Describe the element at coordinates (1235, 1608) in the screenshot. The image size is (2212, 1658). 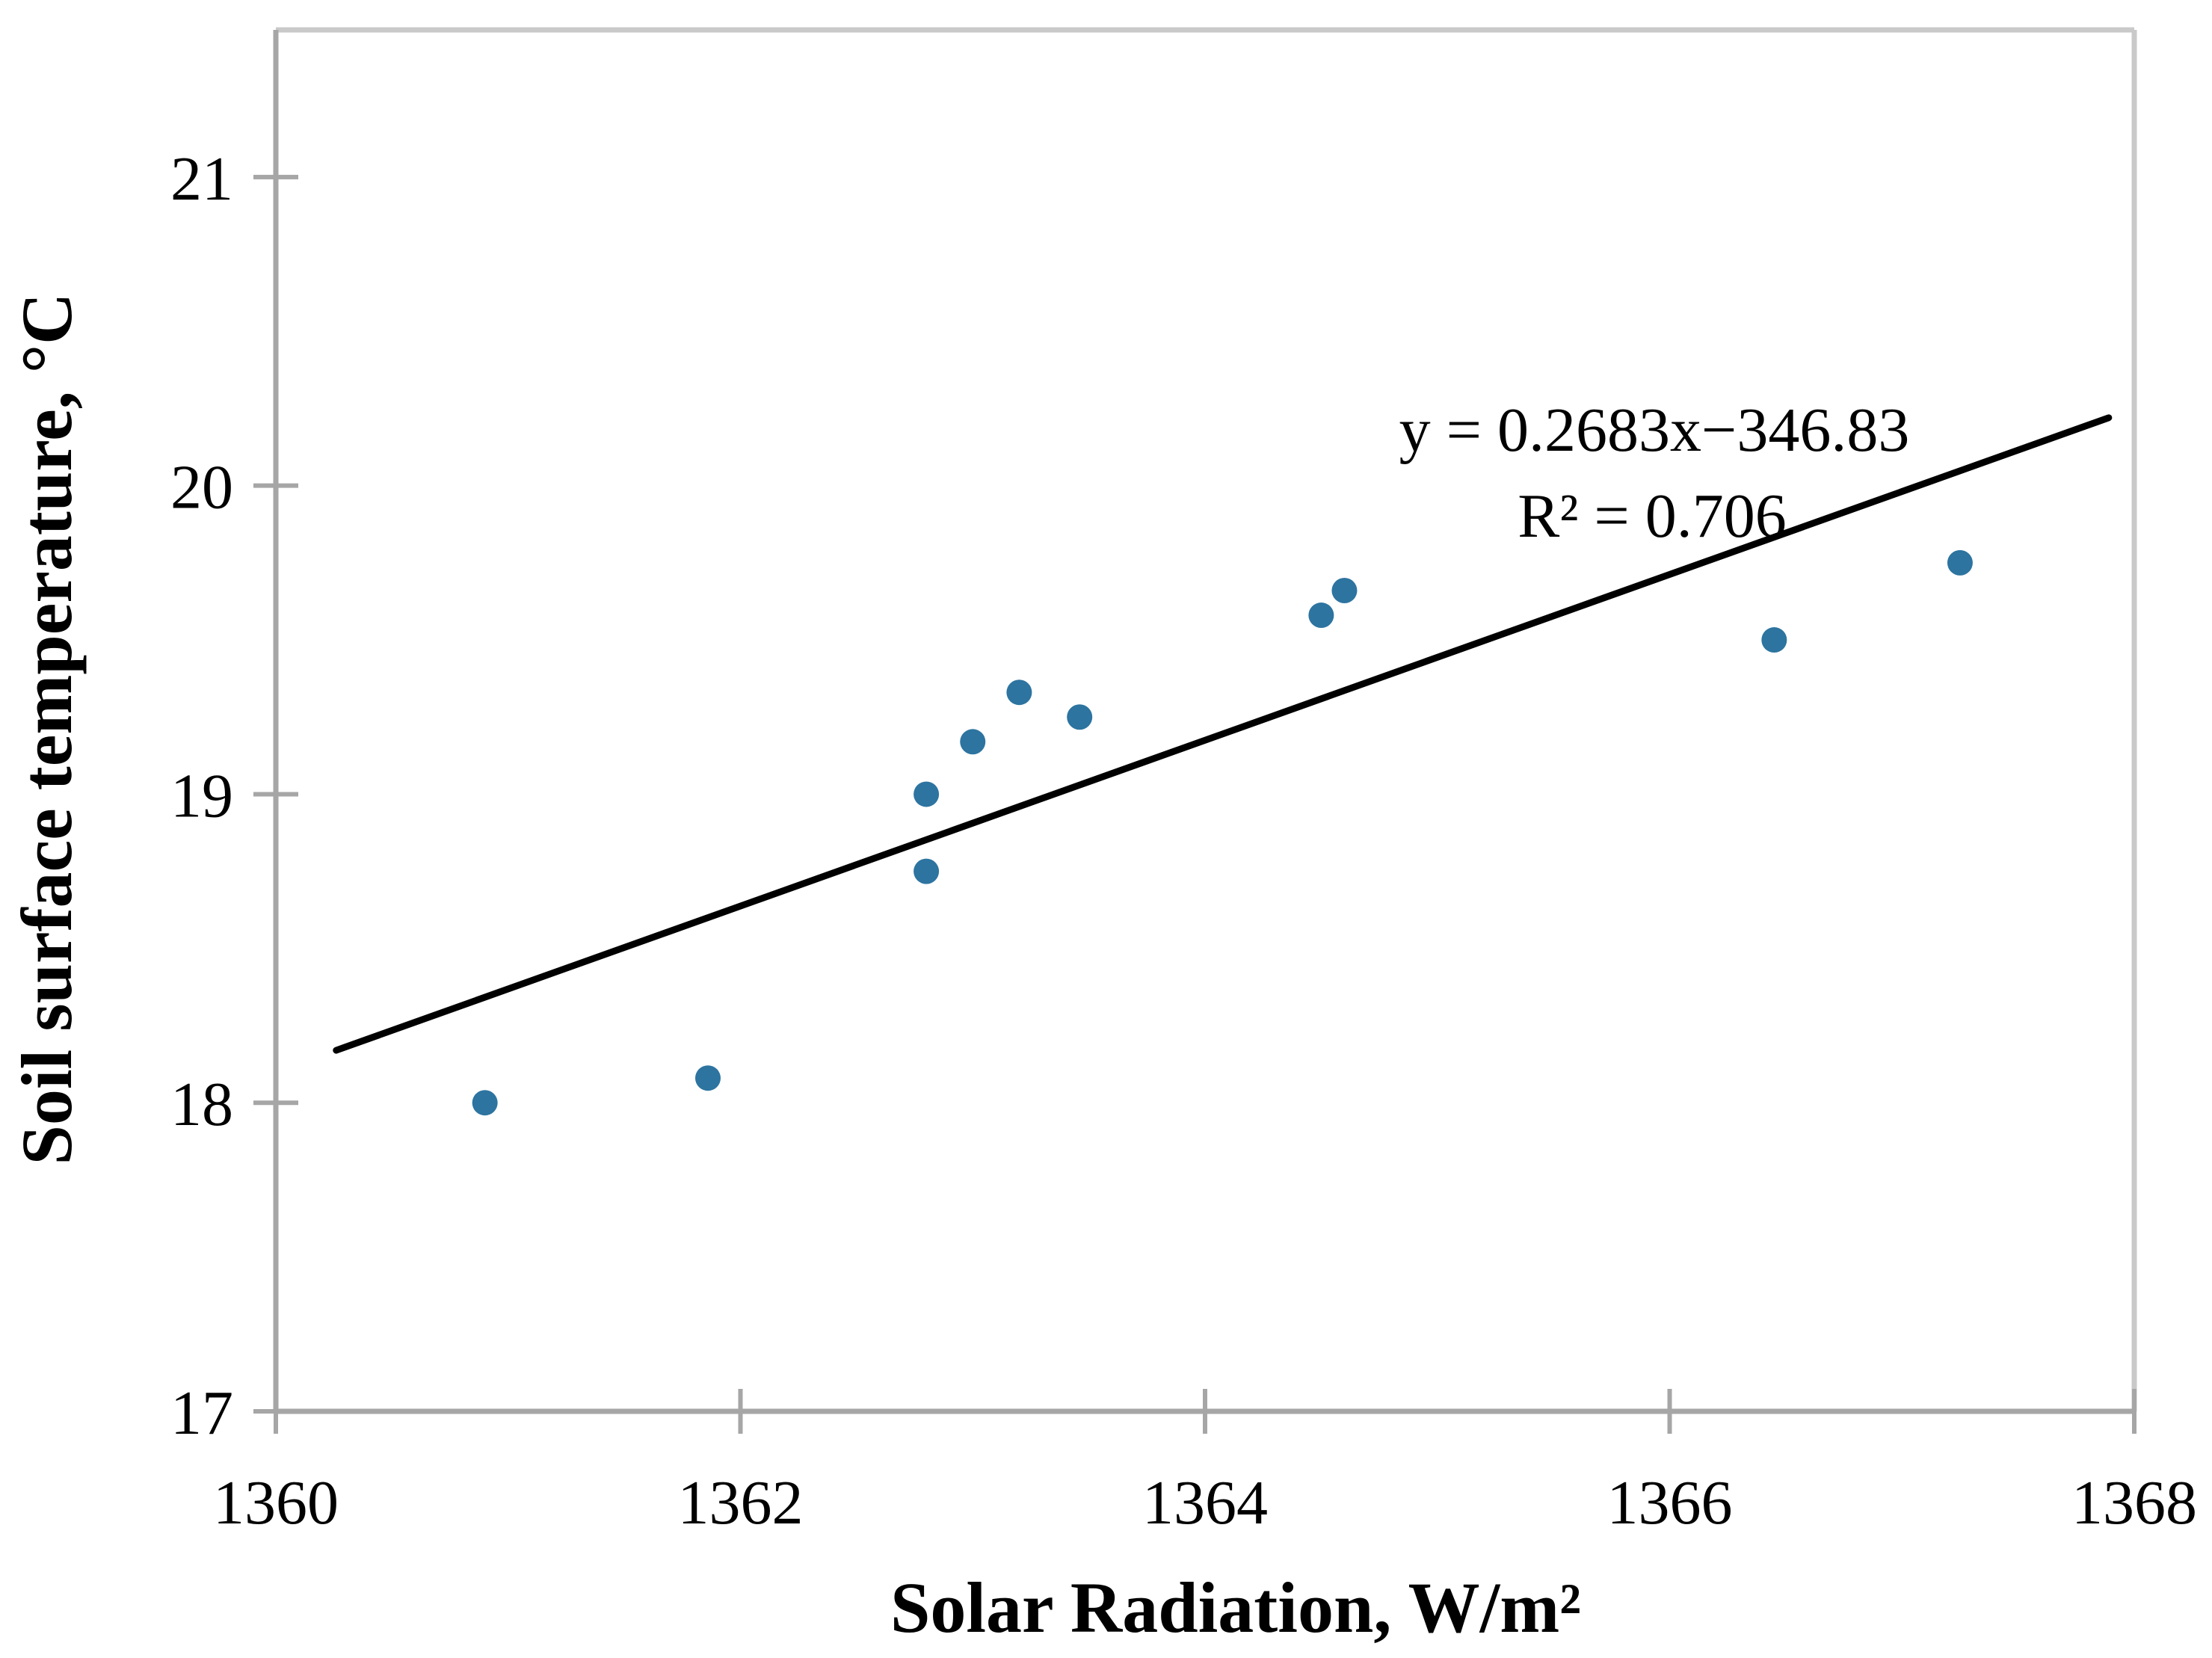
I see `x-axis-title: Solar Radiation, W/m²` at that location.